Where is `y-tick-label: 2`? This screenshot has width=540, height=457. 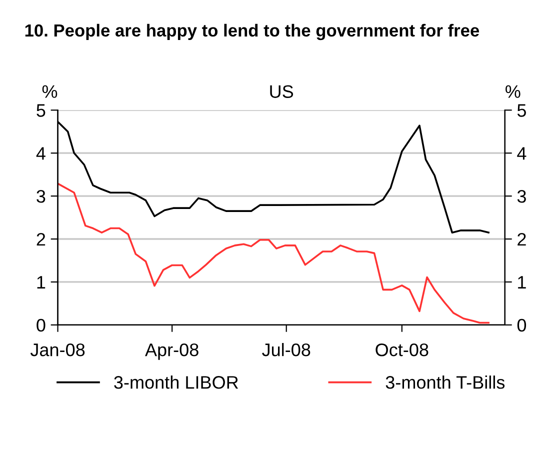 y-tick-label: 2 is located at coordinates (41, 239).